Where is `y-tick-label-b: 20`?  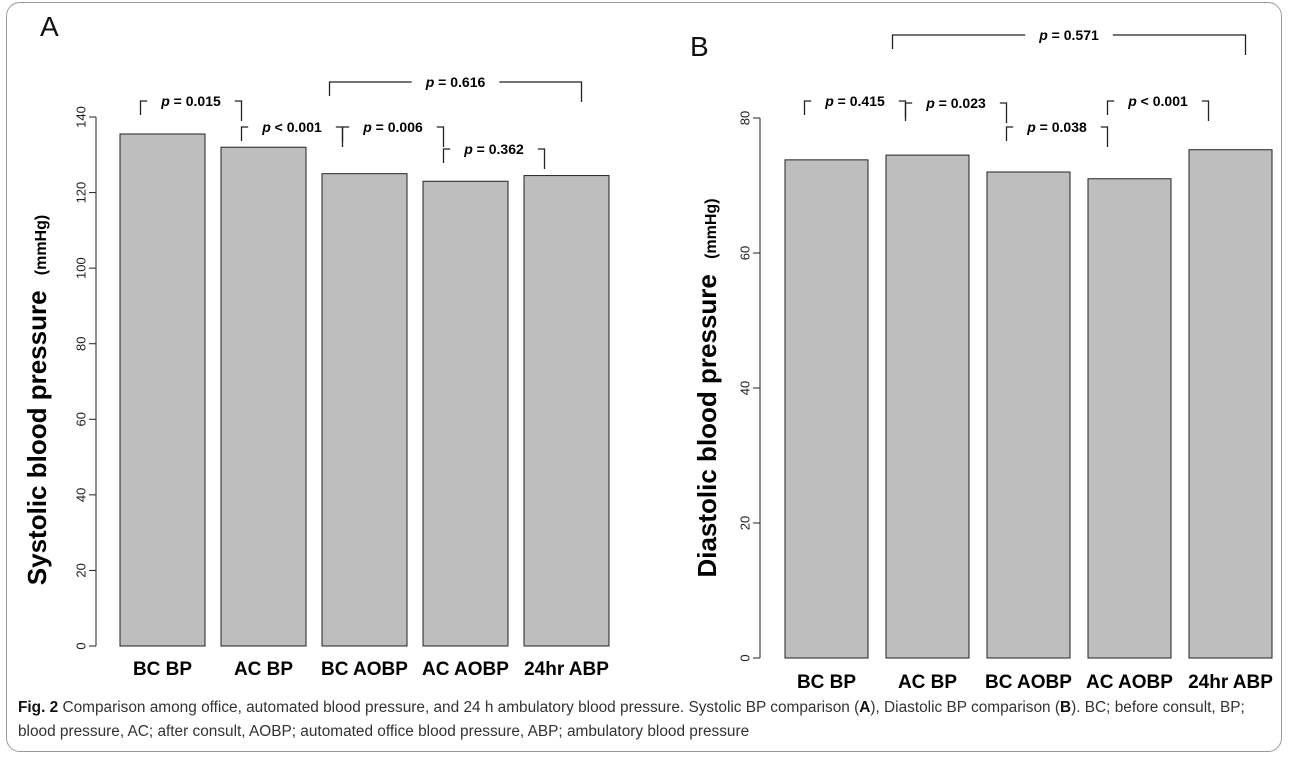
y-tick-label-b: 20 is located at coordinates (744, 523).